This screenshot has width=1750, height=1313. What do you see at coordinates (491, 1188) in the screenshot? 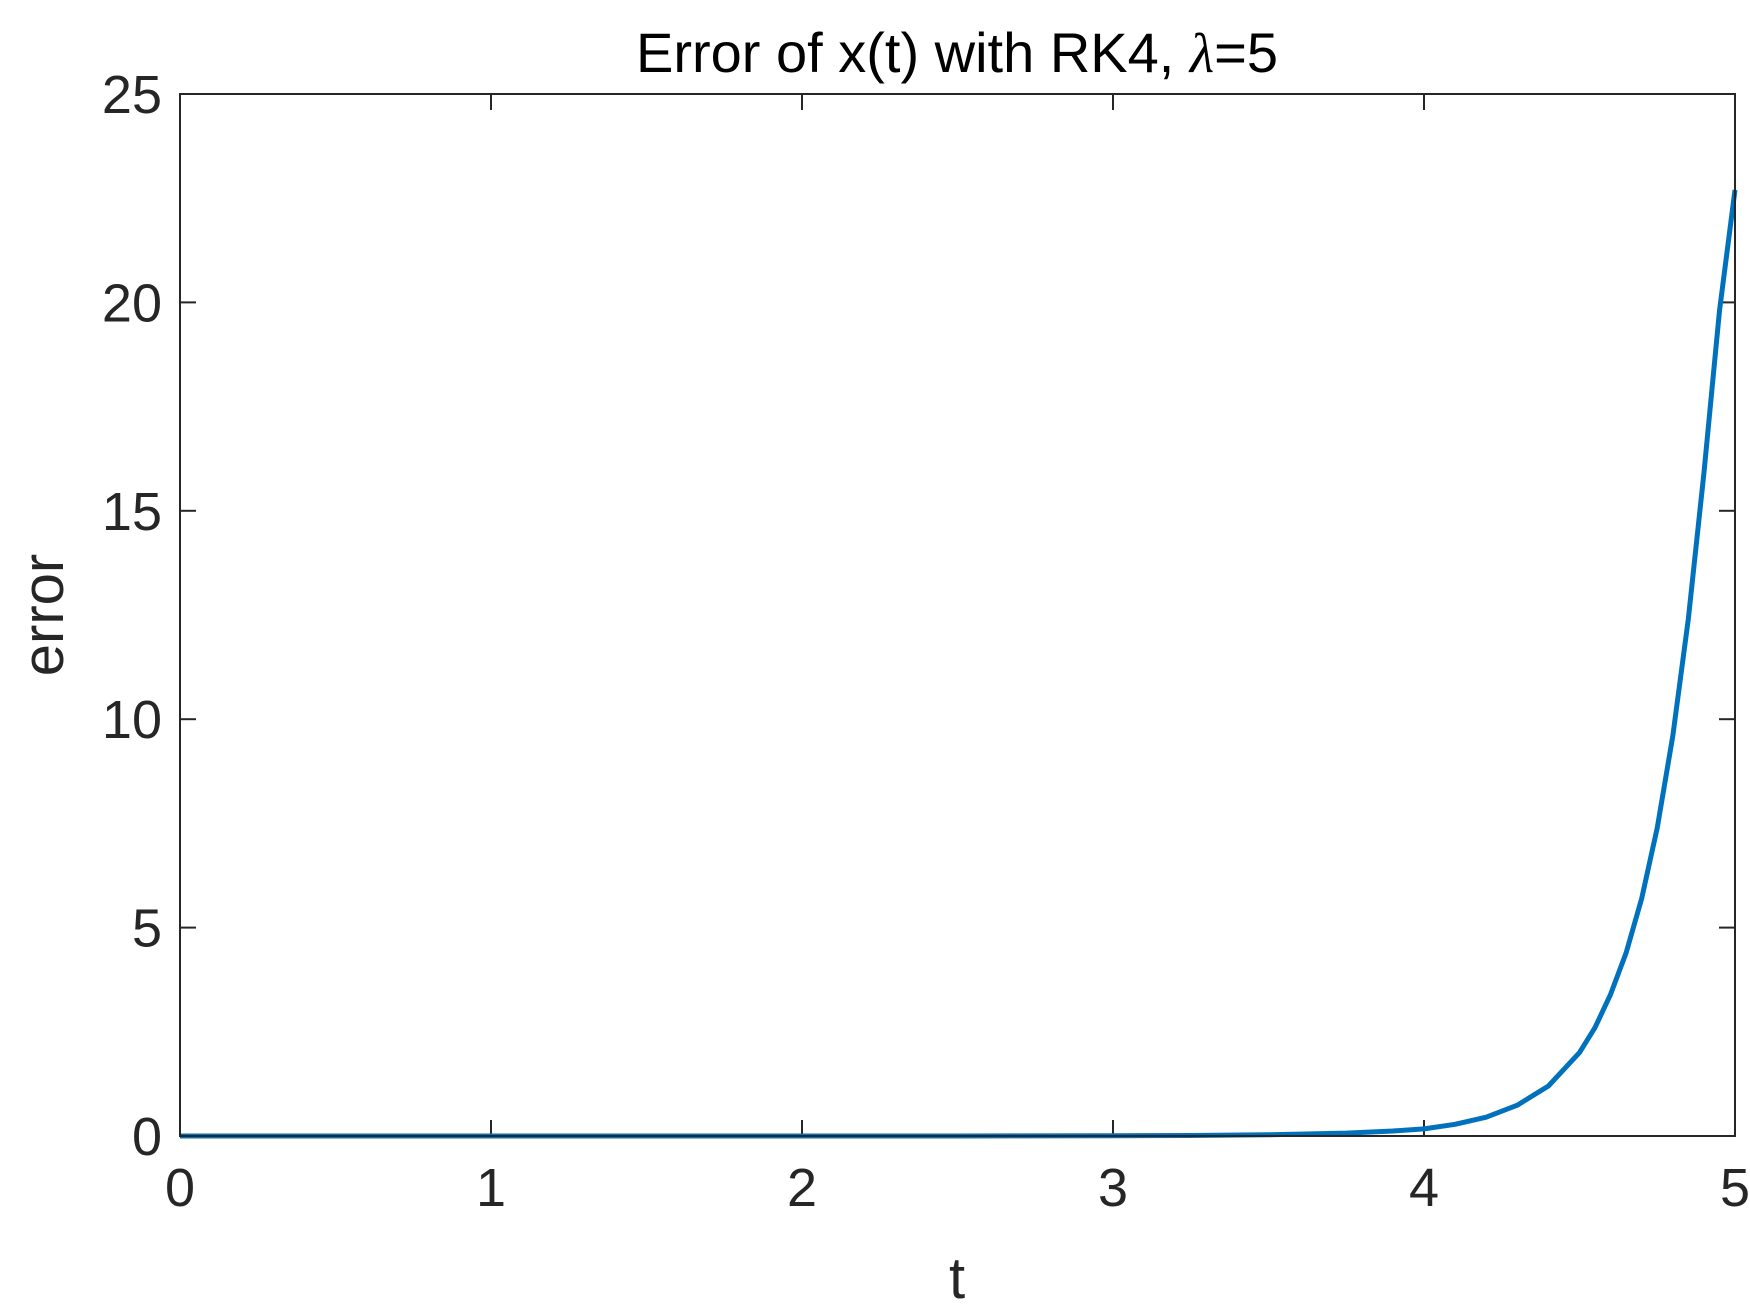
I see `x-tick-label: 1` at bounding box center [491, 1188].